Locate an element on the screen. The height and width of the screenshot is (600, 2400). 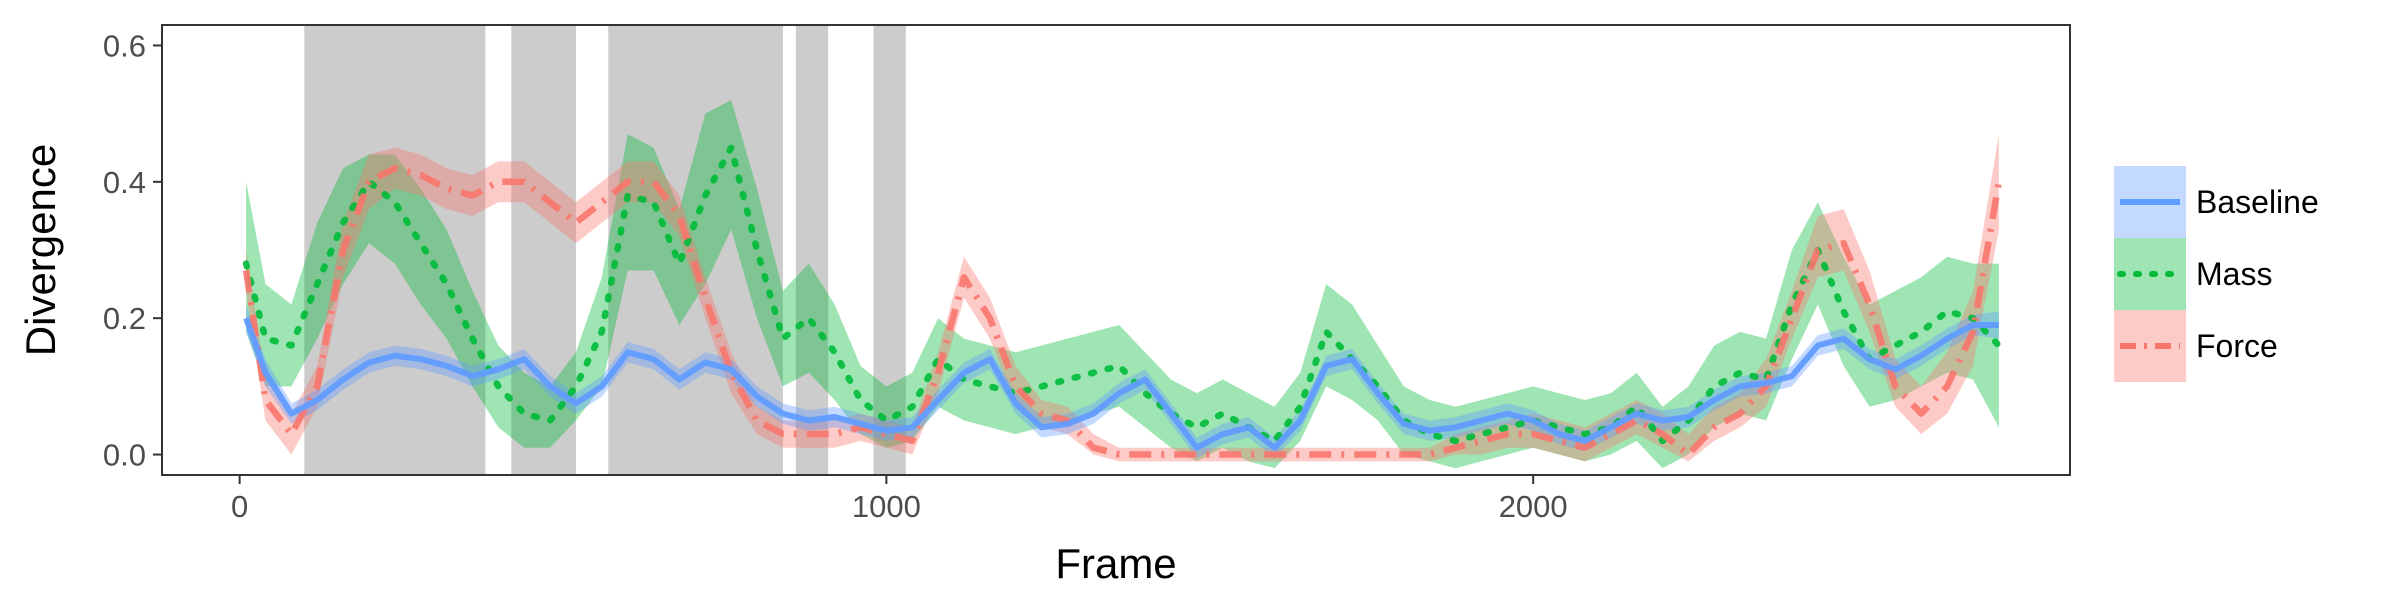
legend: Baseline Mass Force is located at coordinates (2216, 274).